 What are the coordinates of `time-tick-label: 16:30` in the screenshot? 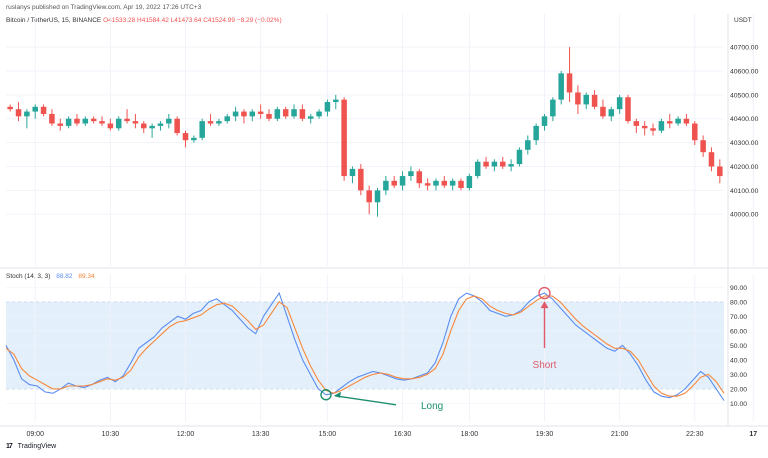 It's located at (403, 434).